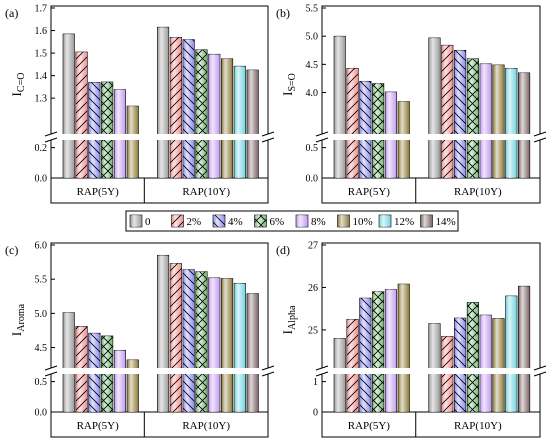 Image resolution: width=550 pixels, height=441 pixels. I want to click on y-tick-label: 26, so click(313, 288).